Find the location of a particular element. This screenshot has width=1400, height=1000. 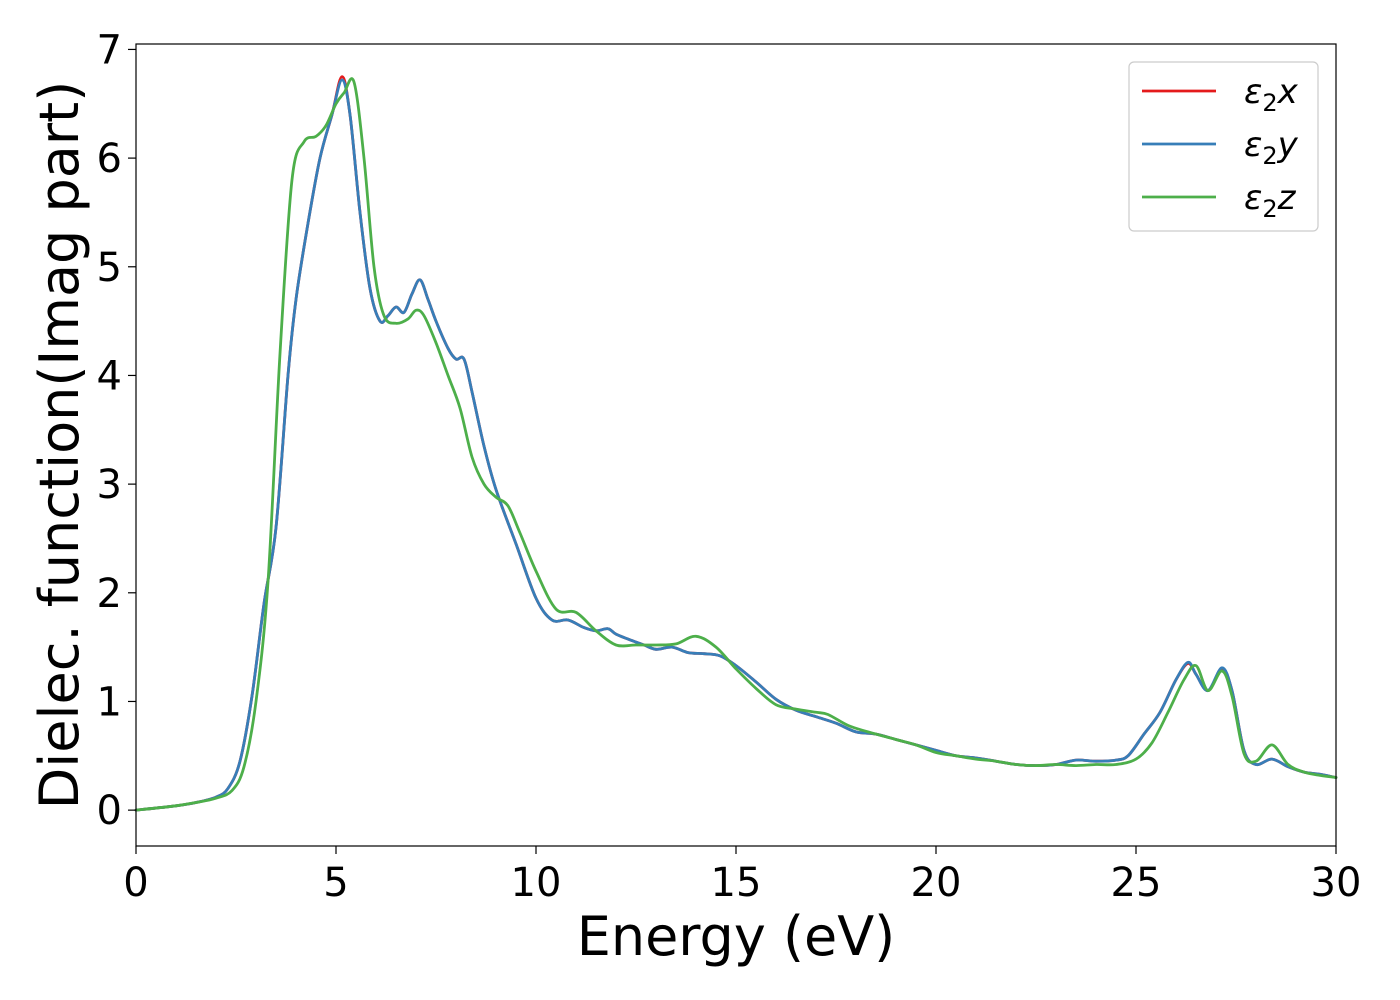

x-tick-label: 25 is located at coordinates (1136, 883).